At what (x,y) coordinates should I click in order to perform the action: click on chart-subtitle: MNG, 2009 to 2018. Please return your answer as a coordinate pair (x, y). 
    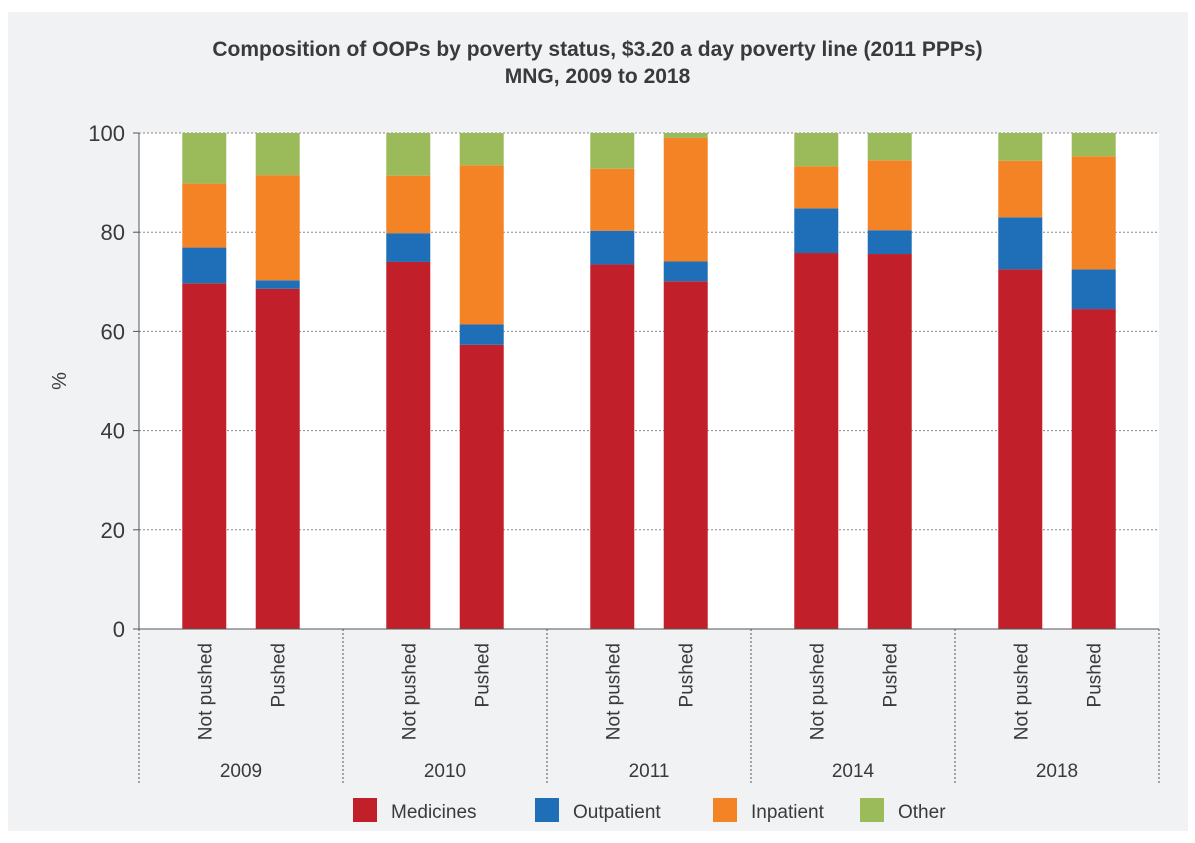
    Looking at the image, I should click on (597, 76).